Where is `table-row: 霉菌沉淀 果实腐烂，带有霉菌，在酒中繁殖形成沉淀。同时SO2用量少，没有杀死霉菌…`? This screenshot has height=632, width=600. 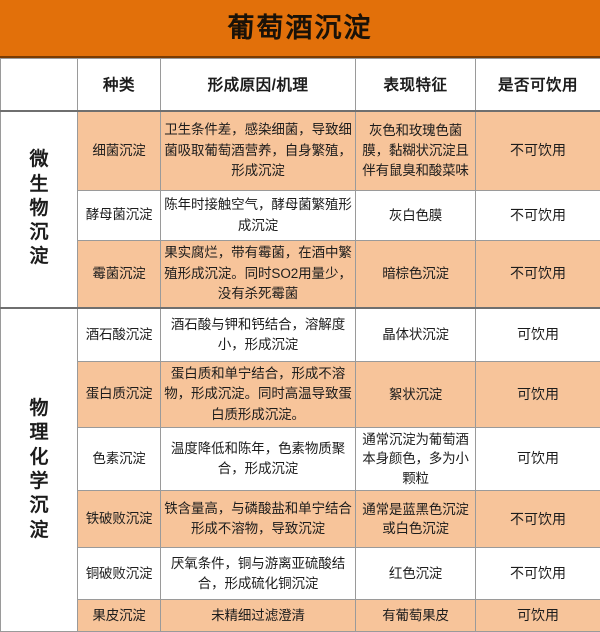
table-row: 霉菌沉淀 果实腐烂，带有霉菌，在酒中繁殖形成沉淀。同时SO2用量少，没有杀死霉菌… is located at coordinates (300, 274).